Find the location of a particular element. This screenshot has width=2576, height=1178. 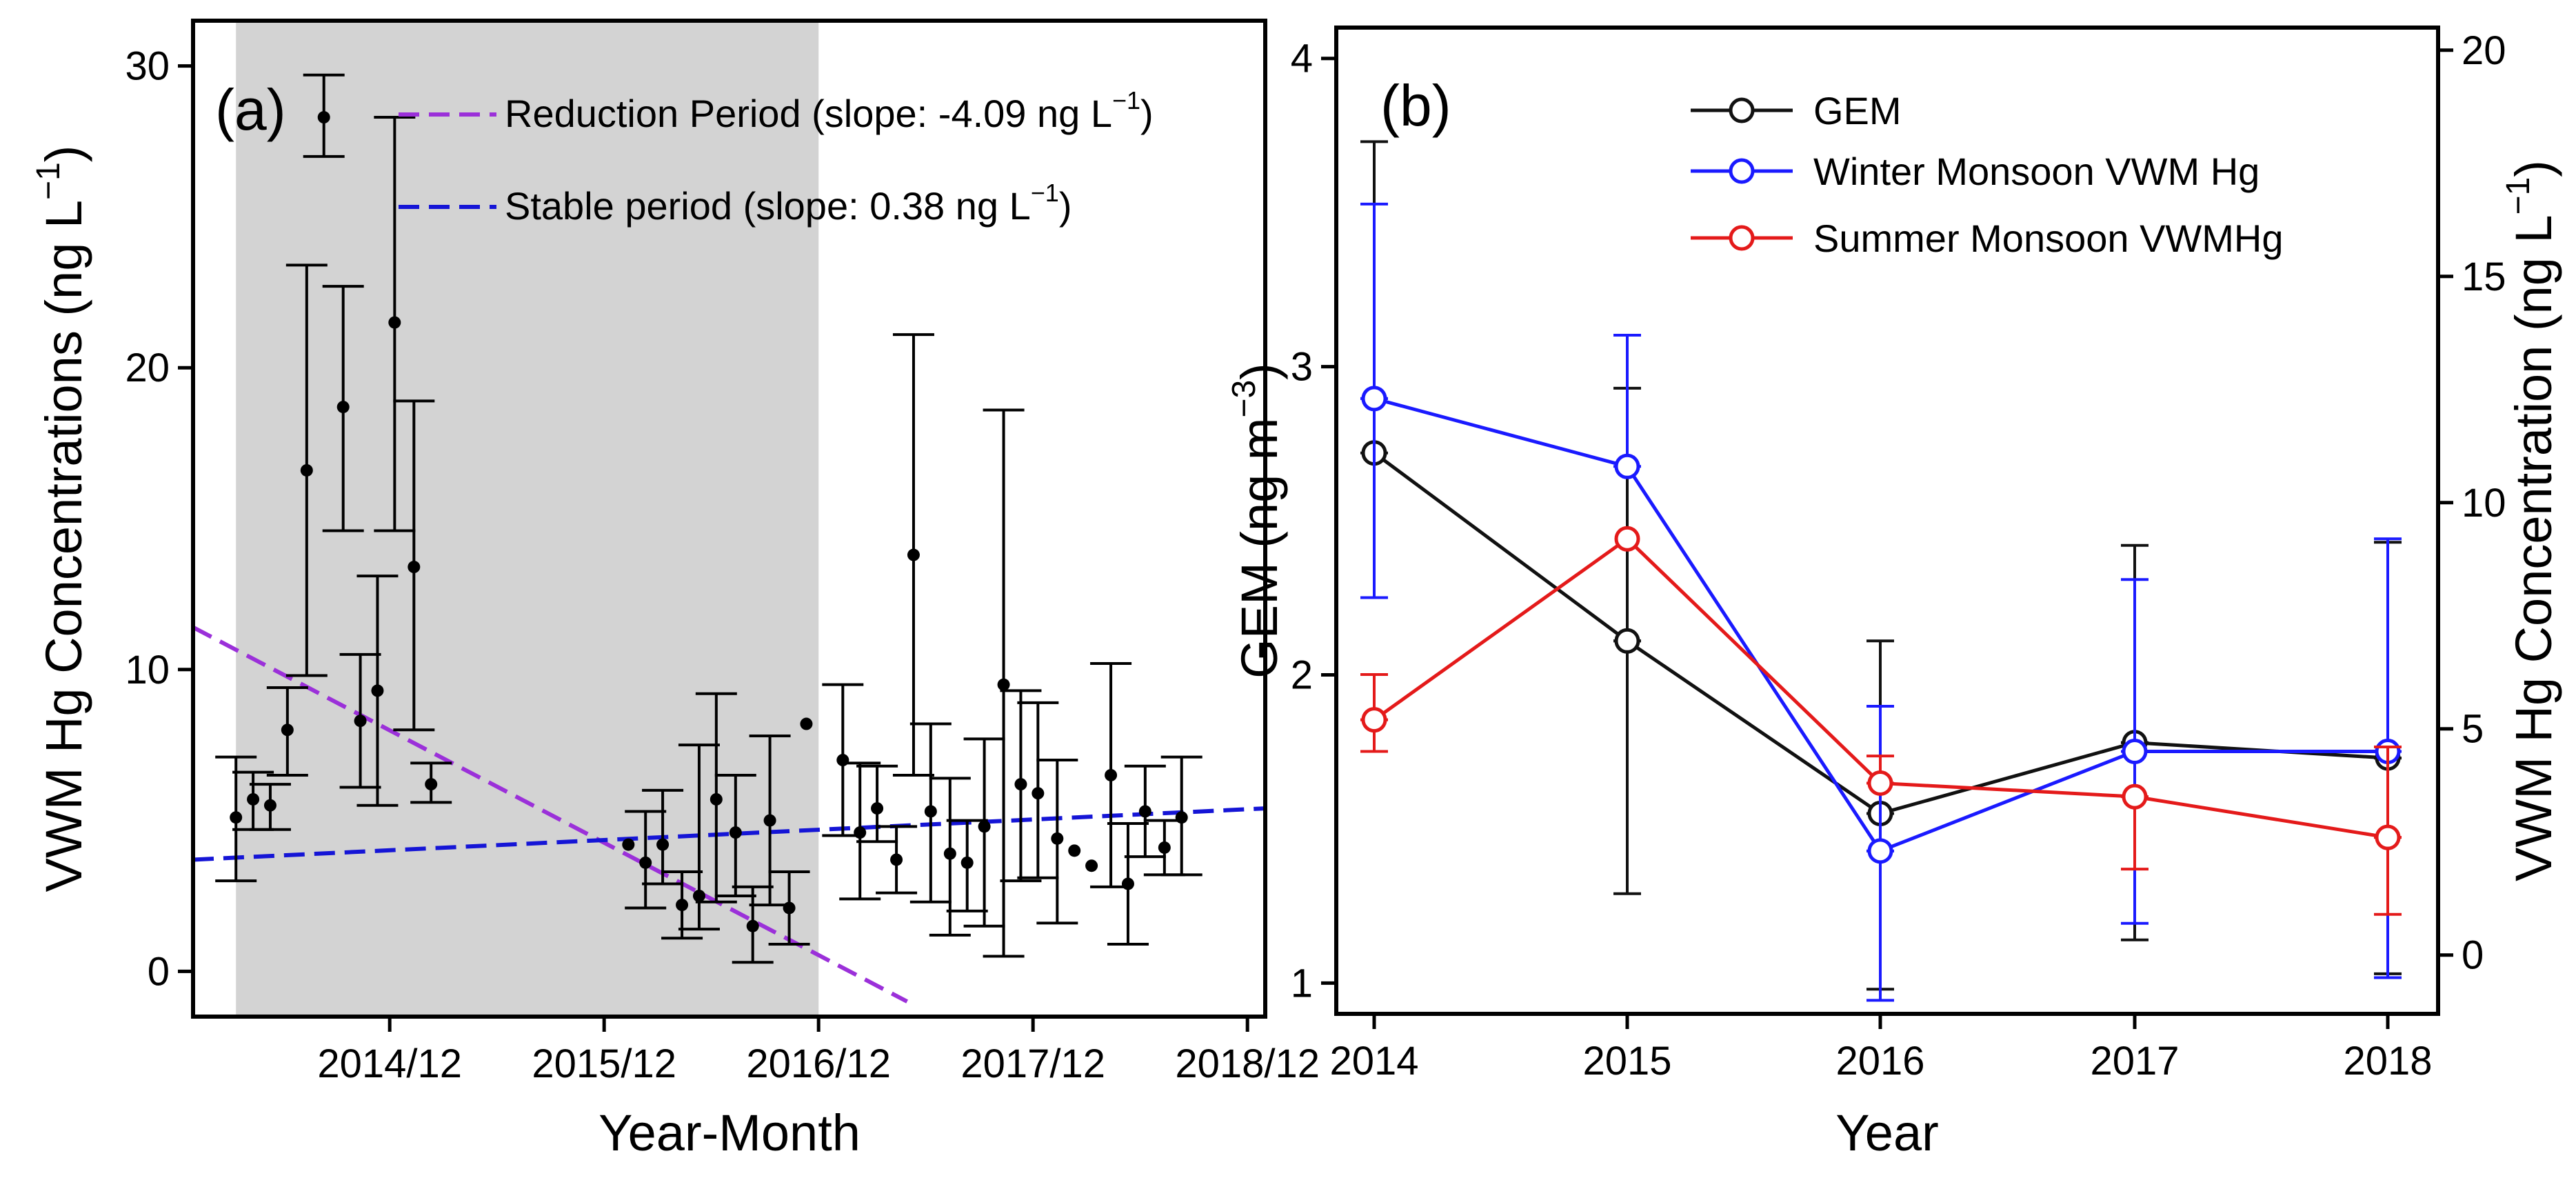

panel-a-label: (a) is located at coordinates (250, 109).